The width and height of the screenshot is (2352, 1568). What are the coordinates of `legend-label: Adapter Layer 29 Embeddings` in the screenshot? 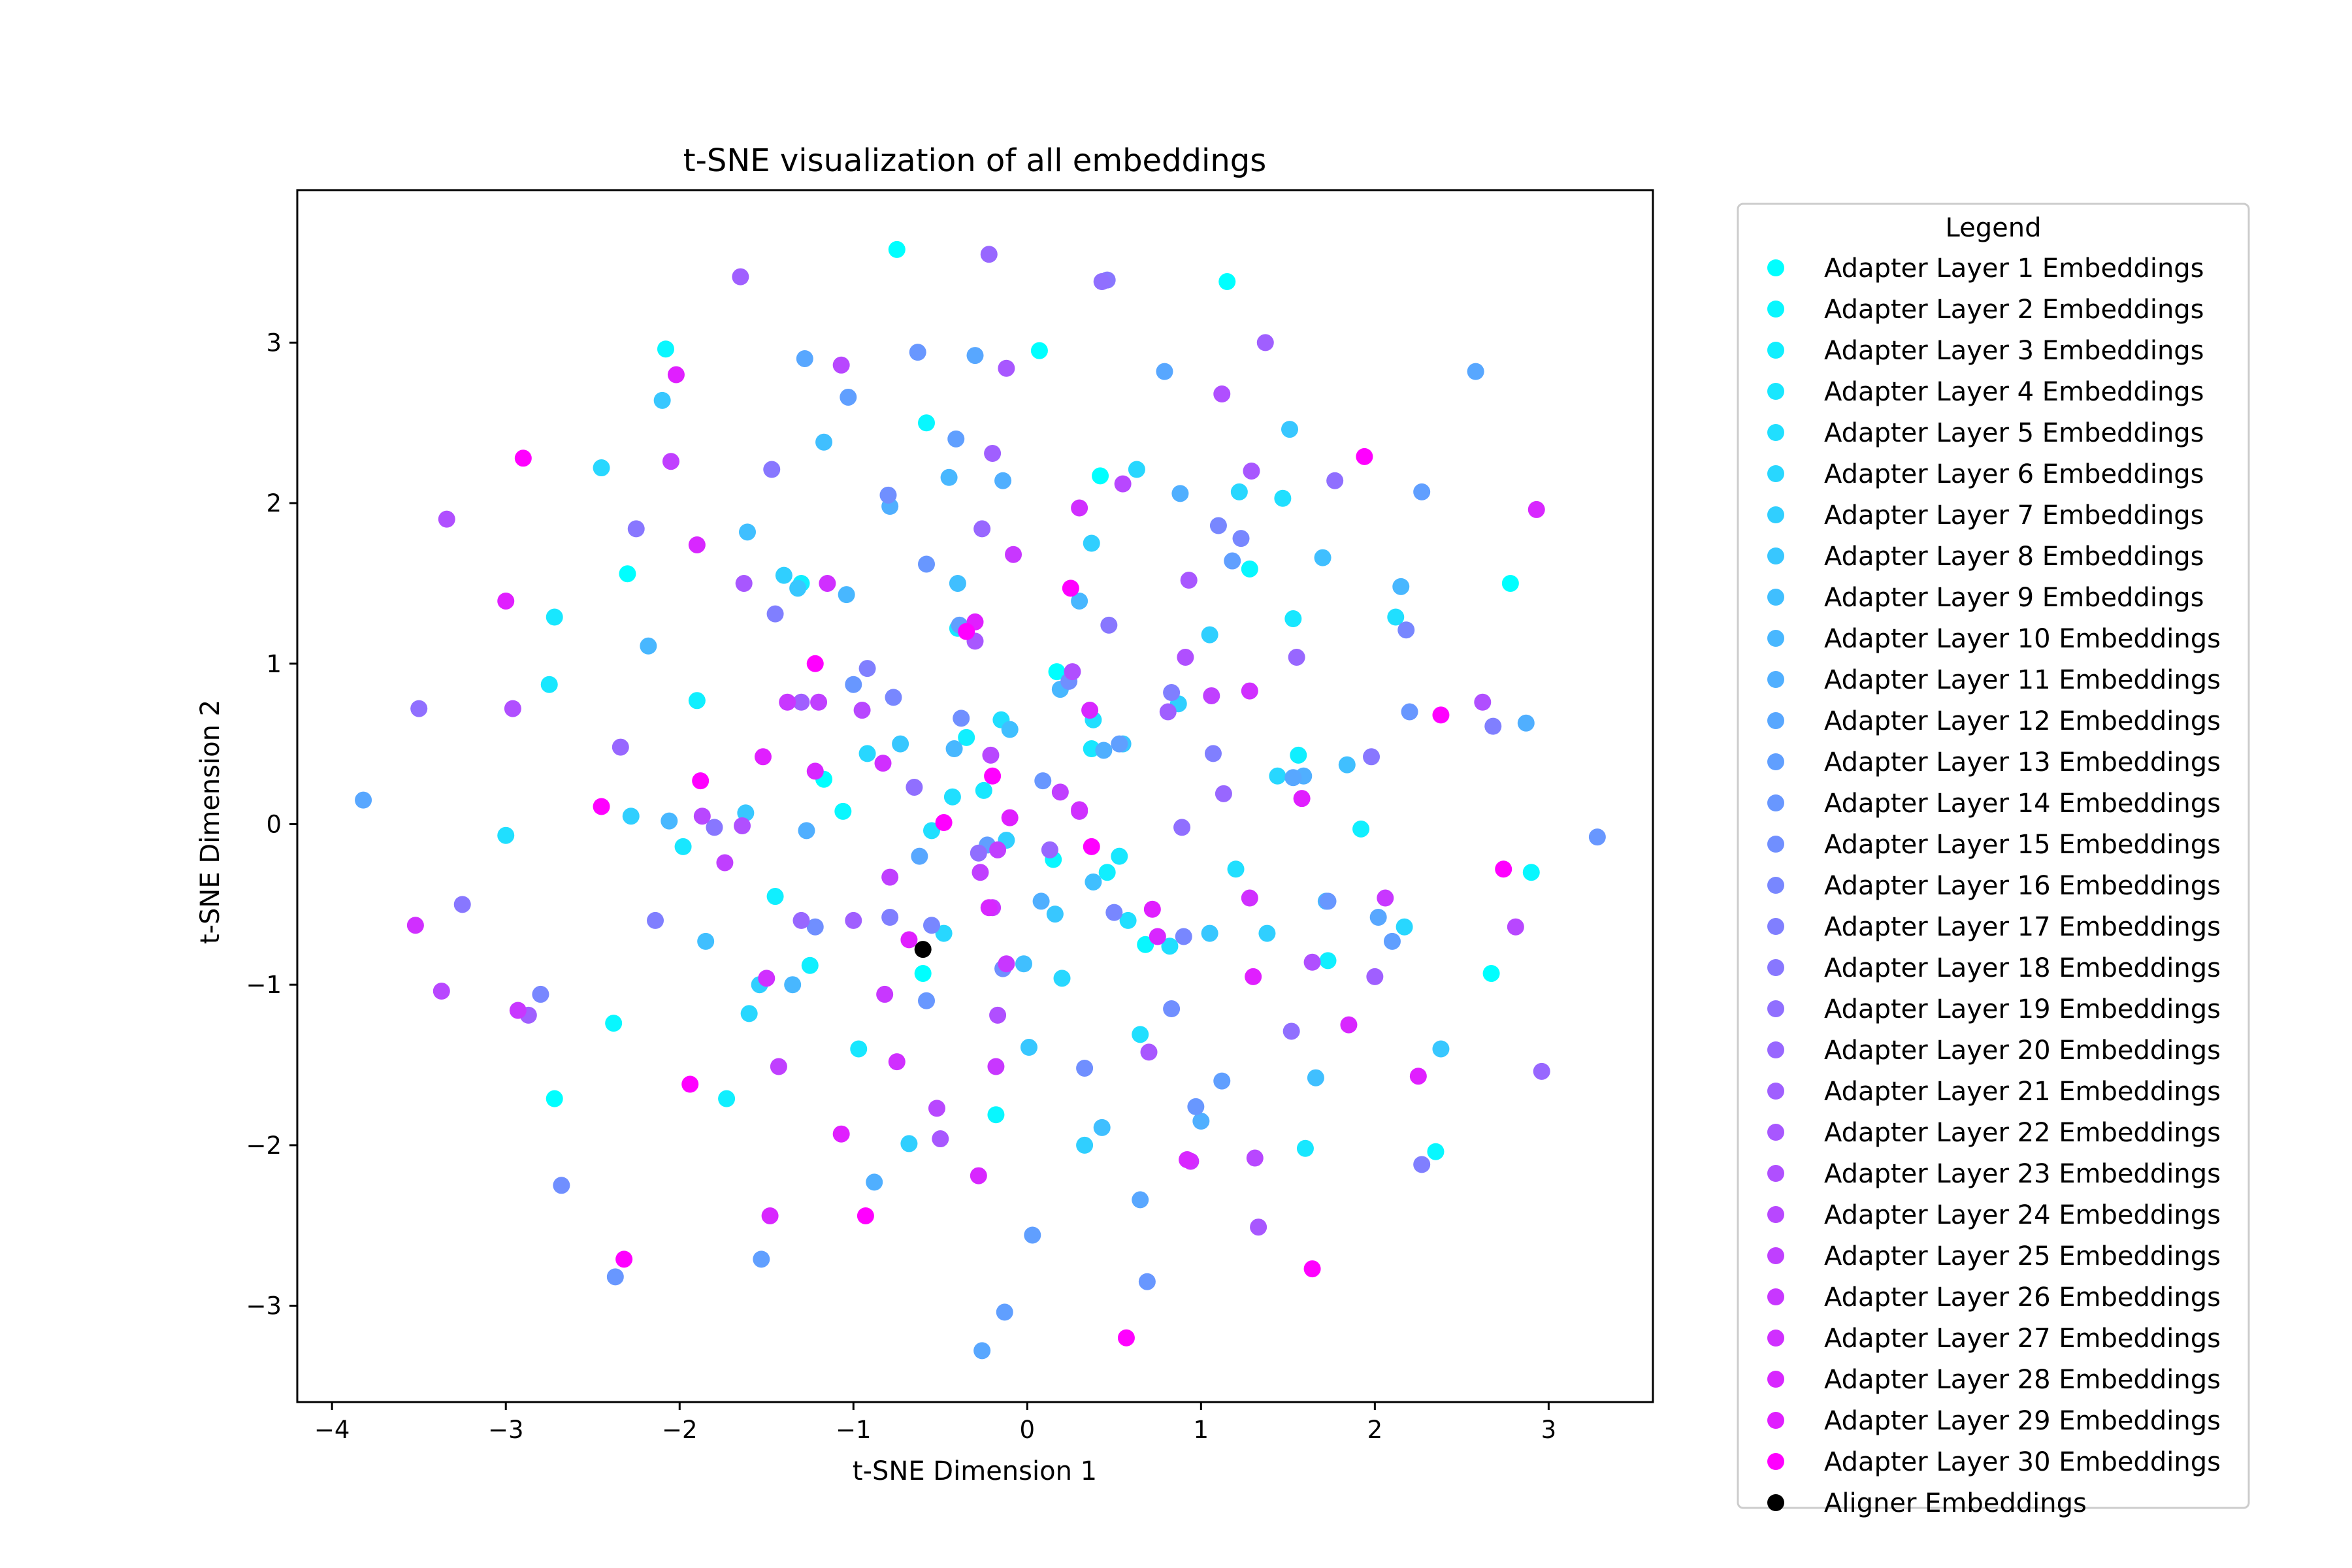 It's located at (2022, 1421).